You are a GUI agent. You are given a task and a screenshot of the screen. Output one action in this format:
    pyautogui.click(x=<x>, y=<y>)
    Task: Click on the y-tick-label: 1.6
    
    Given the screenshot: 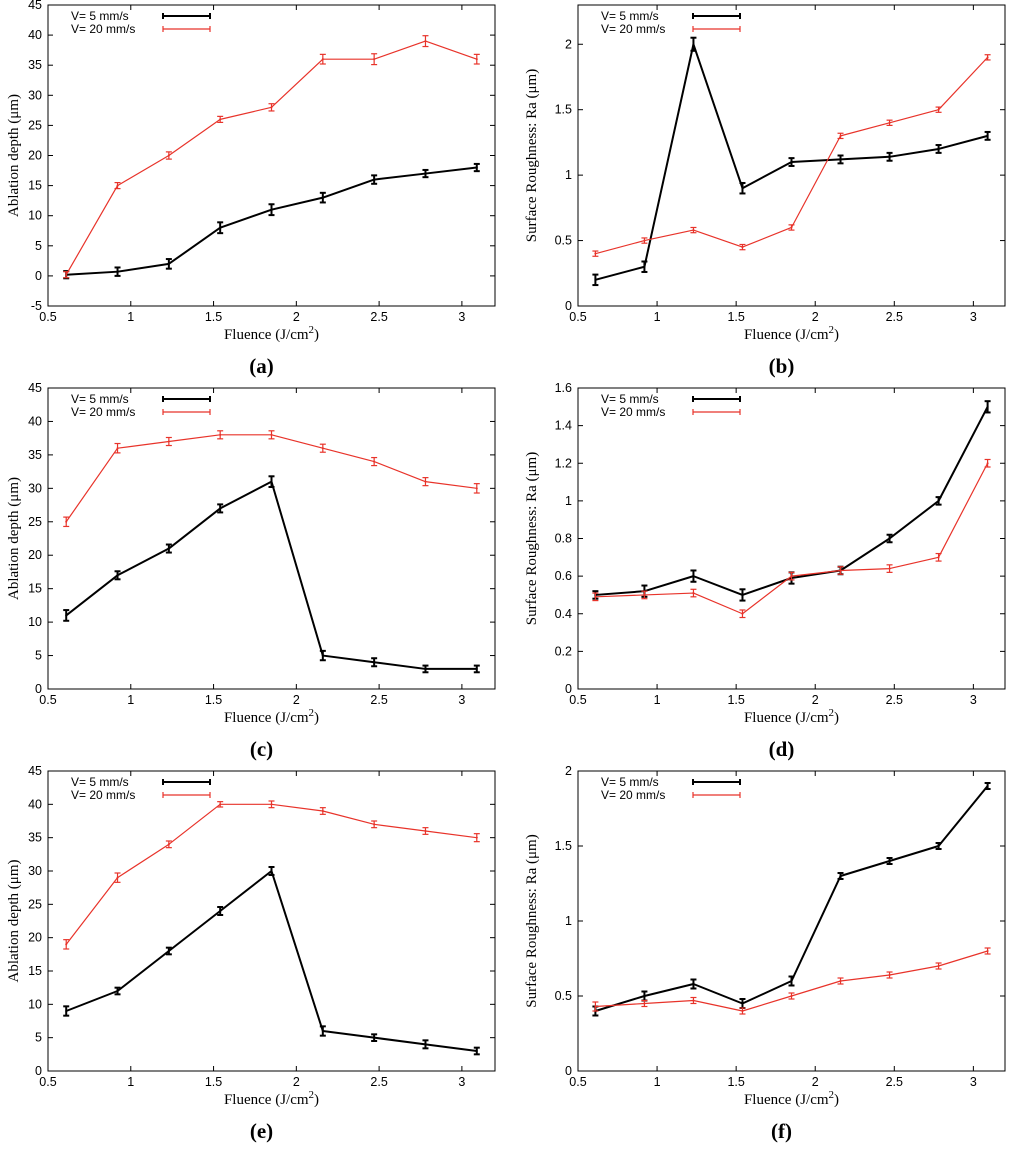 What is the action you would take?
    pyautogui.click(x=563, y=388)
    